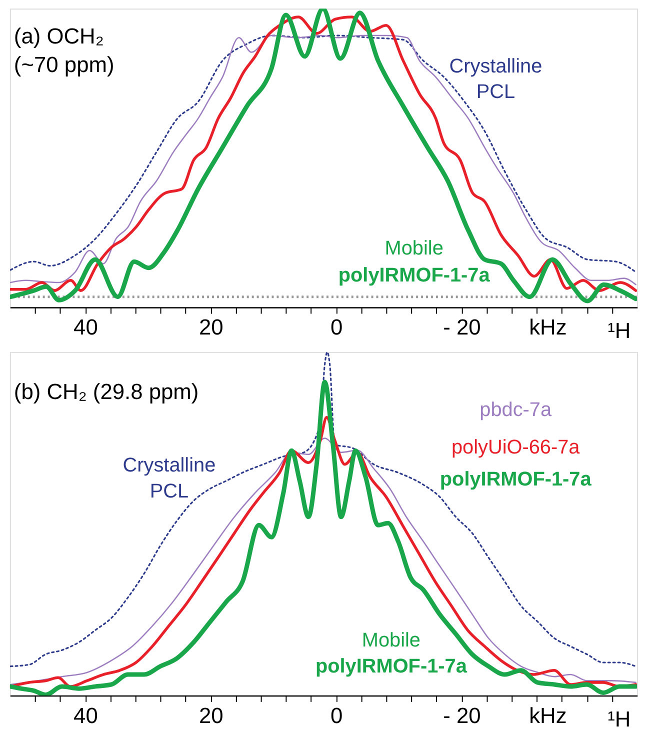 The width and height of the screenshot is (647, 742). I want to click on series-label: polyIRMOF-1-7a, so click(414, 275).